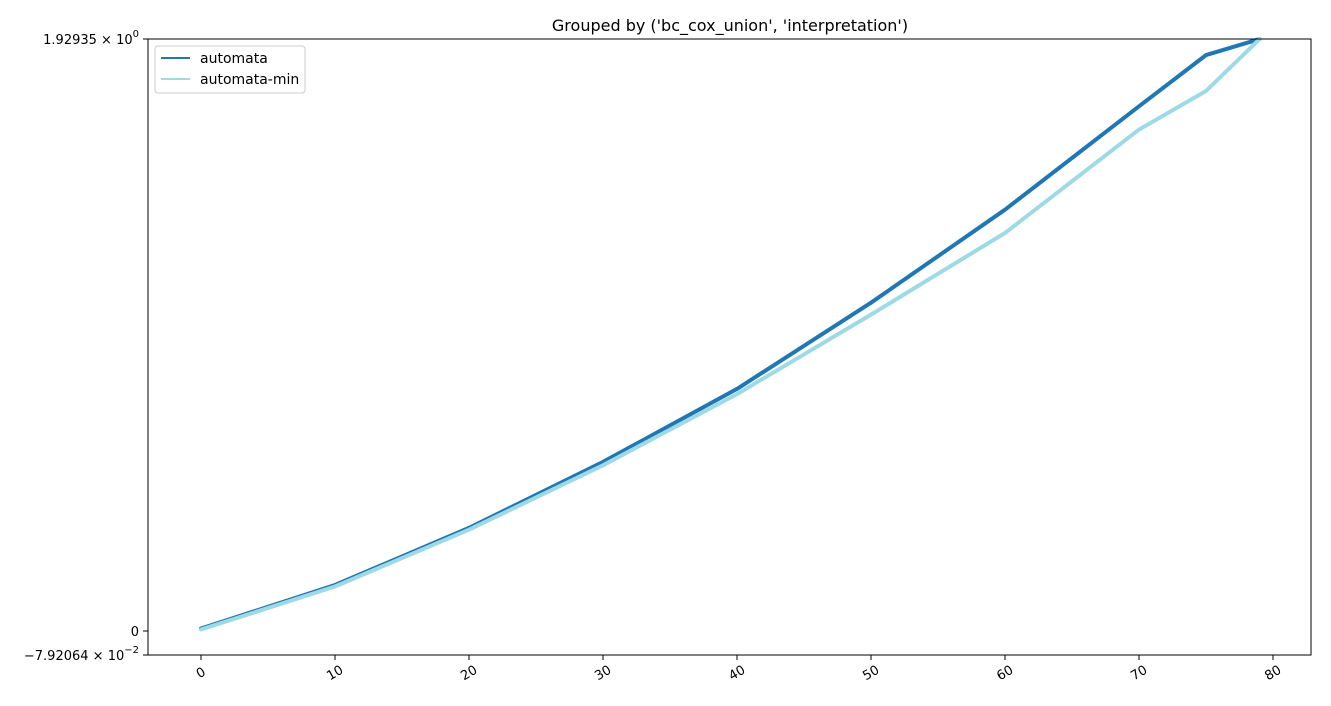 The height and width of the screenshot is (706, 1331). What do you see at coordinates (1273, 673) in the screenshot?
I see `x-tick-label: 80` at bounding box center [1273, 673].